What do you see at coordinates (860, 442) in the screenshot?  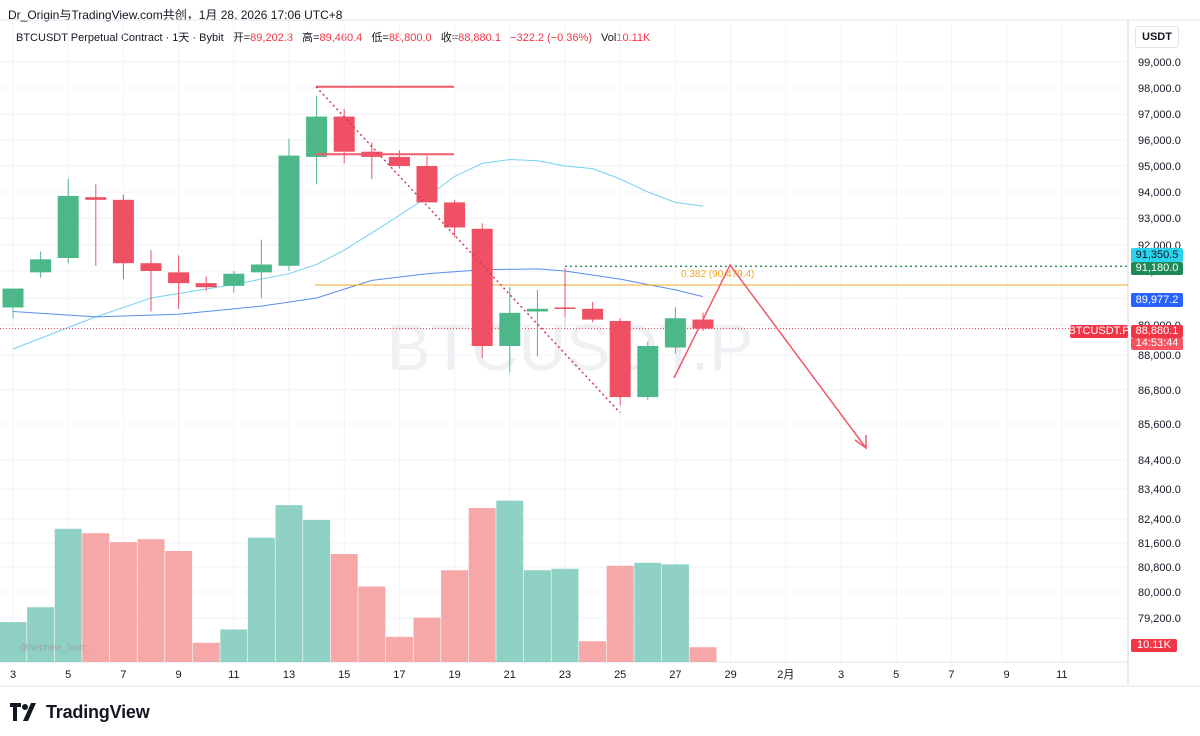 I see `projection-arrowhead` at bounding box center [860, 442].